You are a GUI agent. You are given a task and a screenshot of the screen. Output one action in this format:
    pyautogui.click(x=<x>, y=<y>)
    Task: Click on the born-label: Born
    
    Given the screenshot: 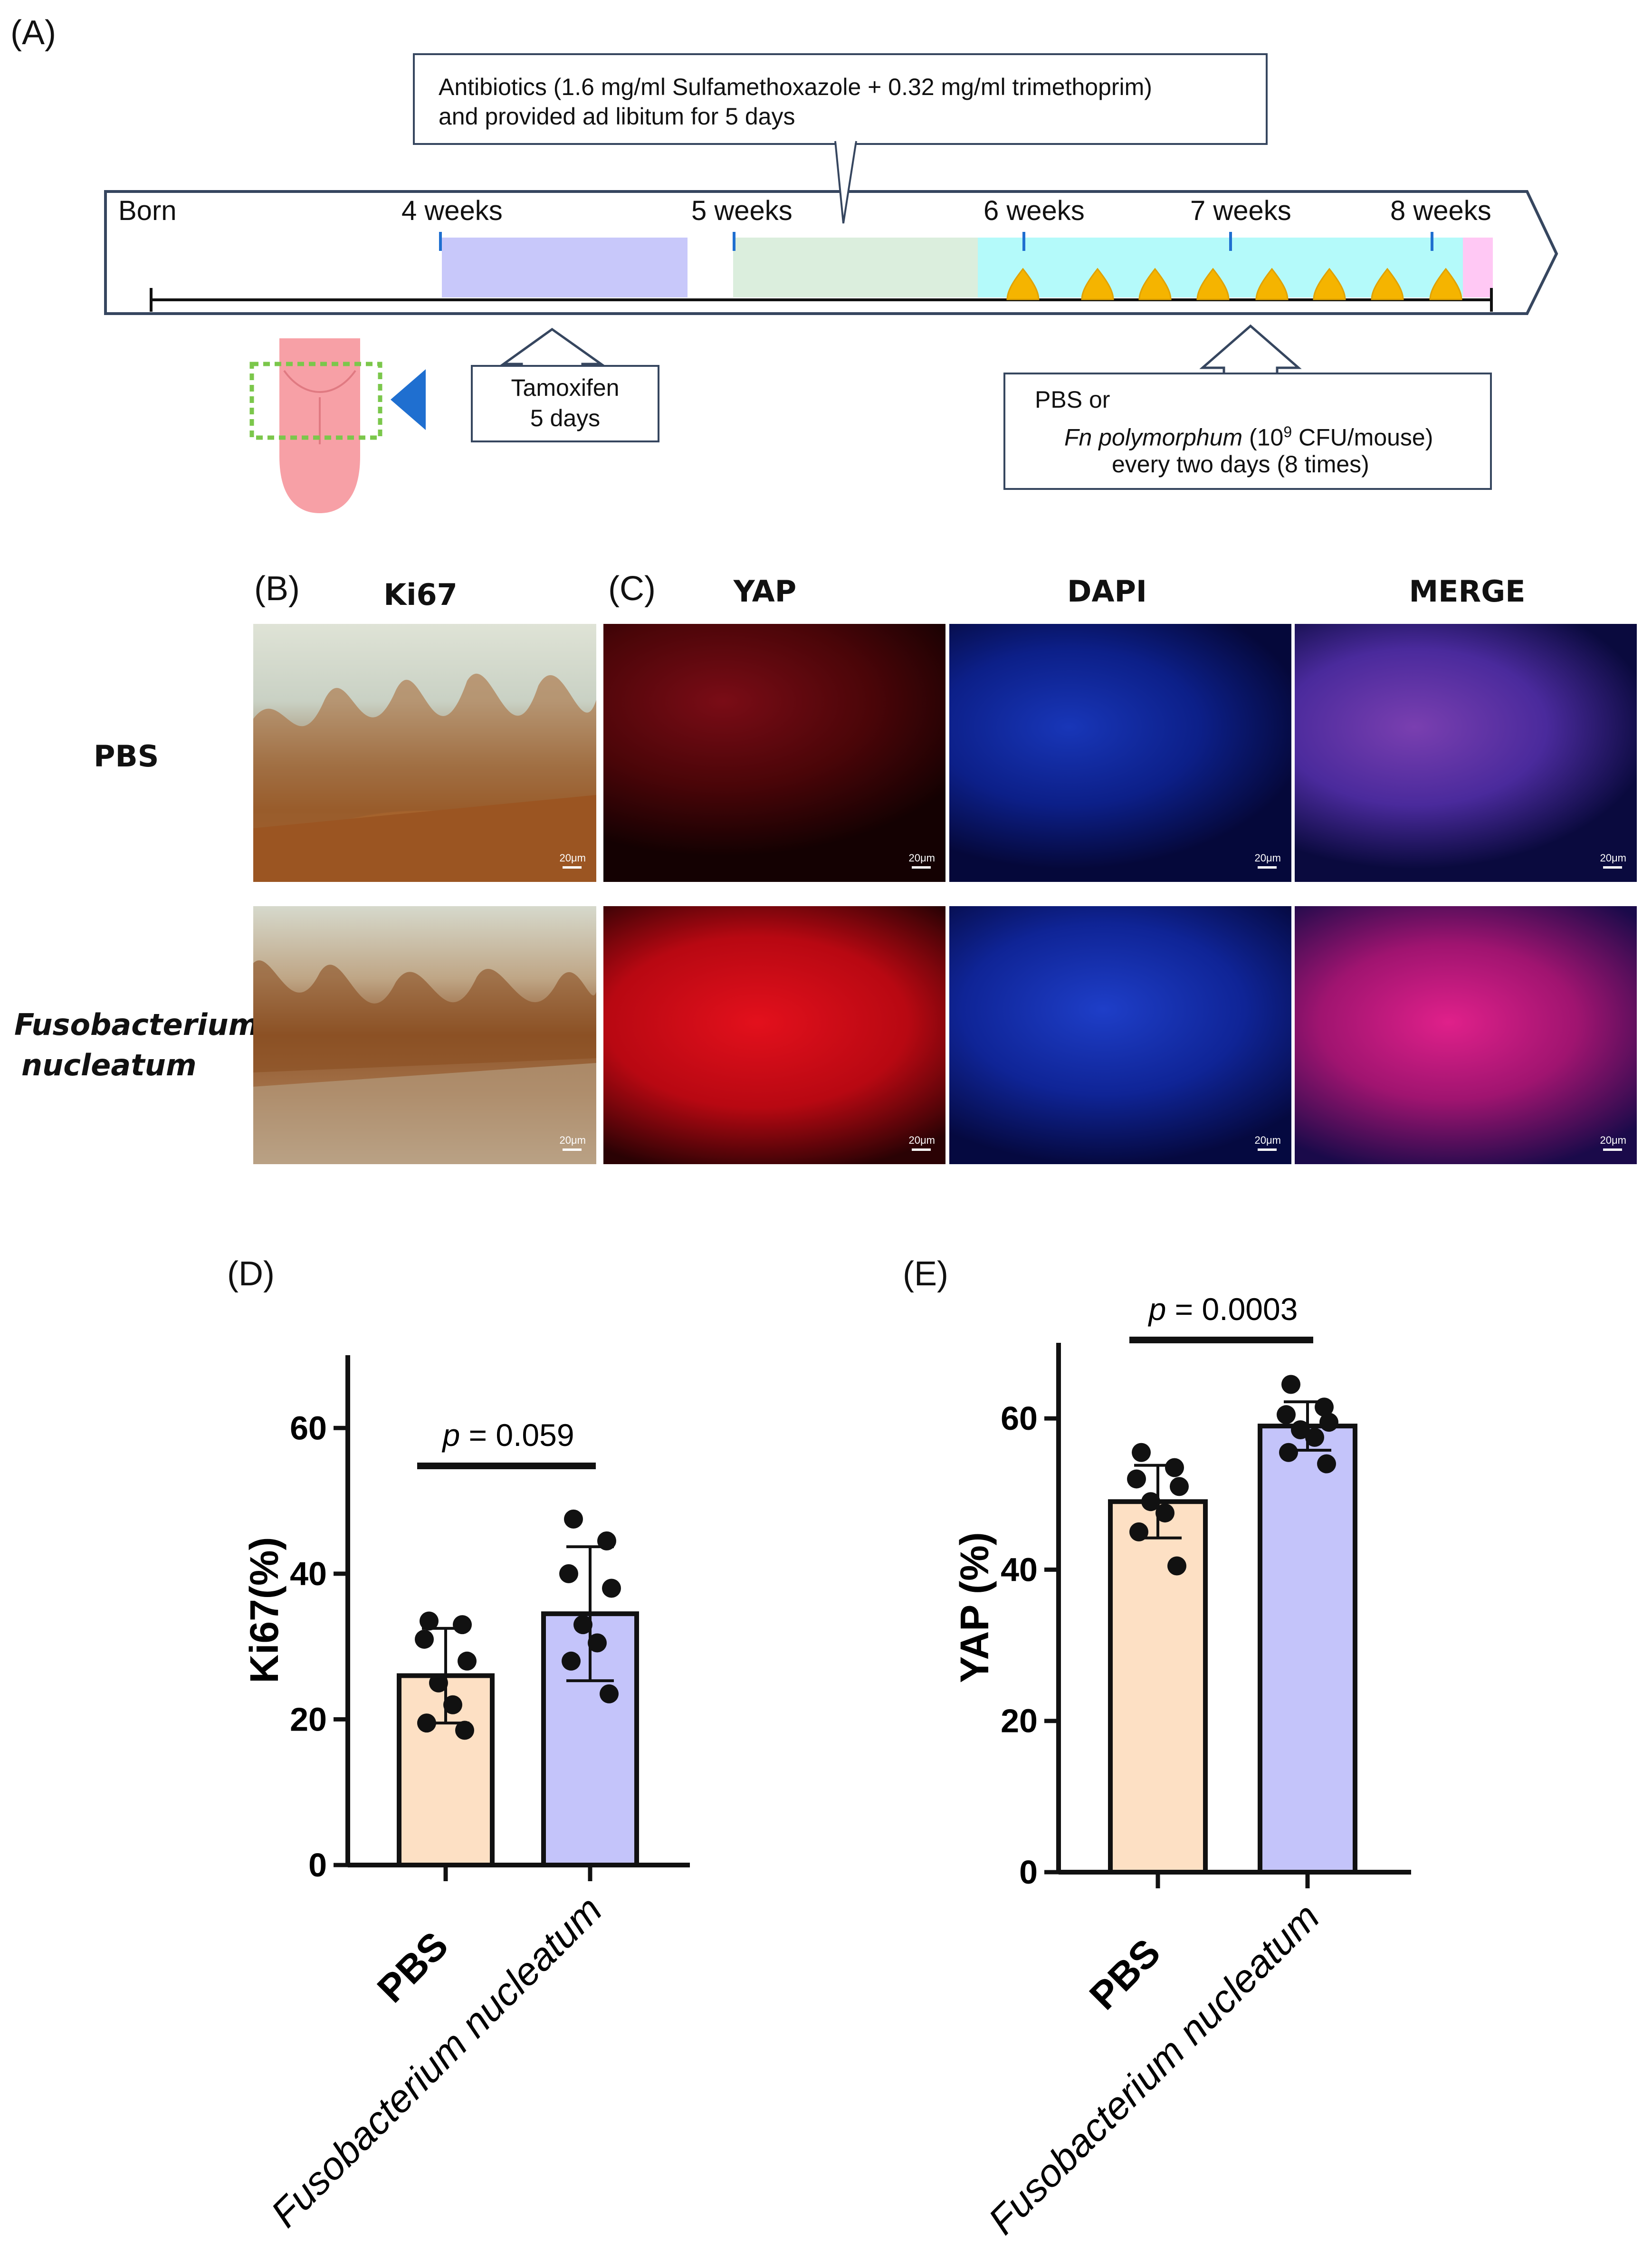 What is the action you would take?
    pyautogui.click(x=147, y=211)
    